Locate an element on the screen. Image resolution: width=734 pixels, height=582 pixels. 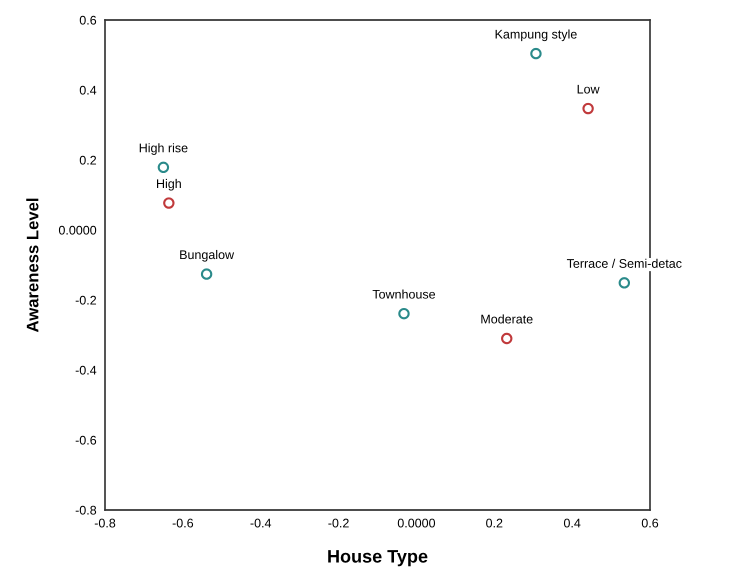
x-tick-label: -0.6 is located at coordinates (183, 523).